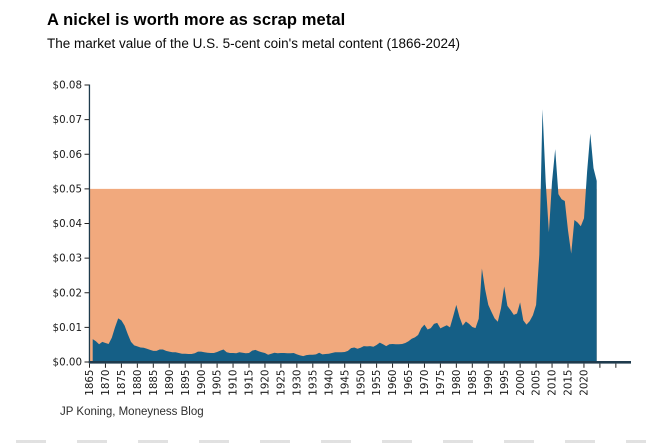 The width and height of the screenshot is (646, 443). What do you see at coordinates (67, 224) in the screenshot?
I see `y-tick-label: $0.04` at bounding box center [67, 224].